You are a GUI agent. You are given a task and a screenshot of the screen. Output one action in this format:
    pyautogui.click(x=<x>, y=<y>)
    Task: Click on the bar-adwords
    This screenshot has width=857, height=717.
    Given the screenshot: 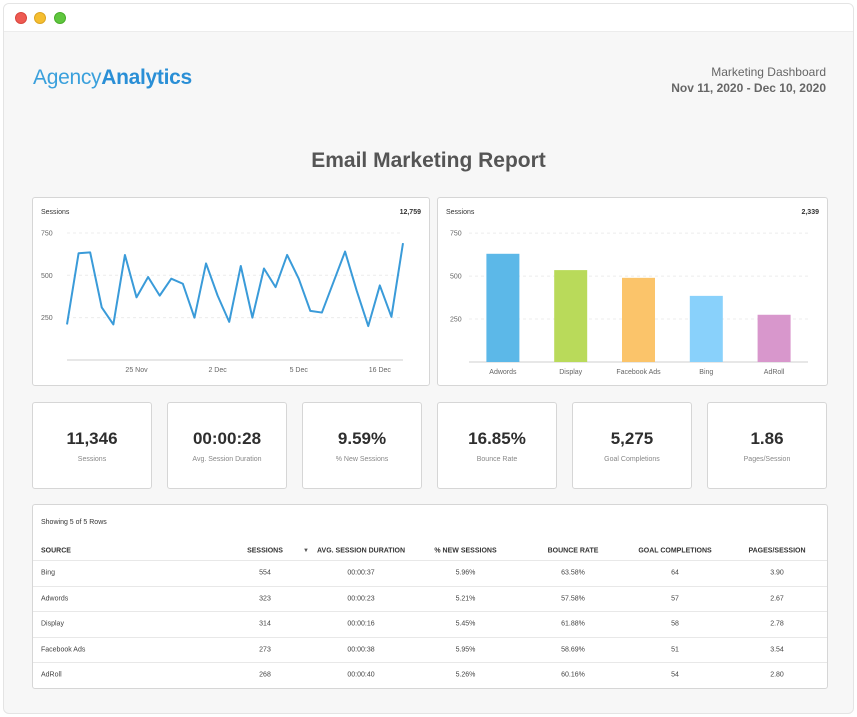 What is the action you would take?
    pyautogui.click(x=503, y=307)
    